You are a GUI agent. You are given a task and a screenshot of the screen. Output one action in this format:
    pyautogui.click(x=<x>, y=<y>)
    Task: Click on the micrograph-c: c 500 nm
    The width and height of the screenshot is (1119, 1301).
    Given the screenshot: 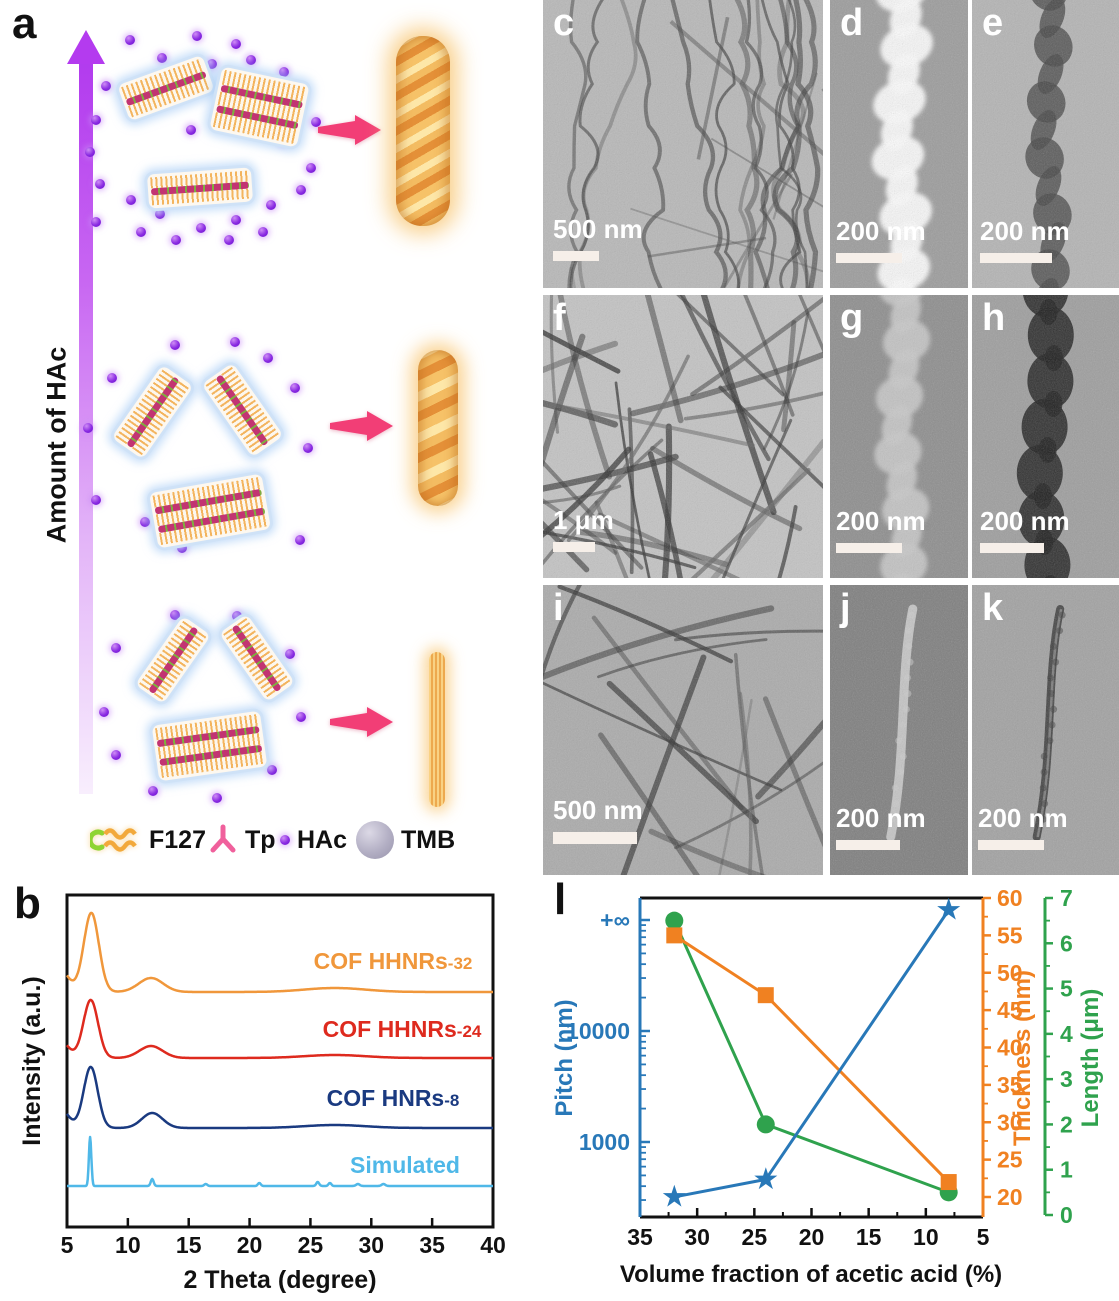 What is the action you would take?
    pyautogui.click(x=683, y=144)
    